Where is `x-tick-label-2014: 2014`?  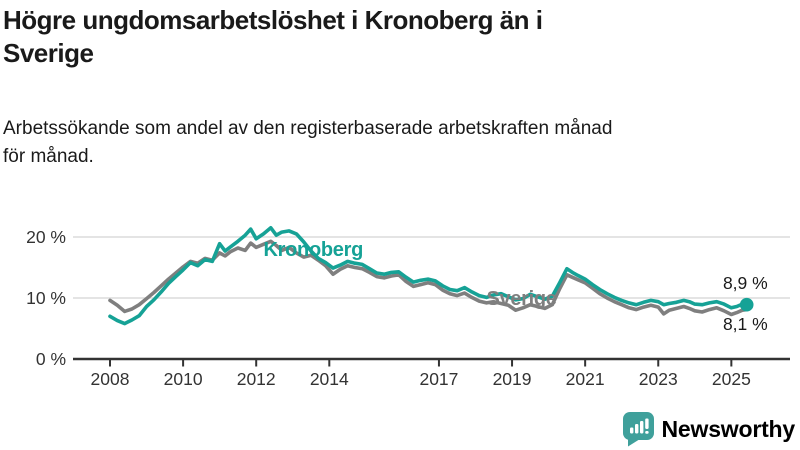
x-tick-label-2014: 2014 is located at coordinates (329, 379).